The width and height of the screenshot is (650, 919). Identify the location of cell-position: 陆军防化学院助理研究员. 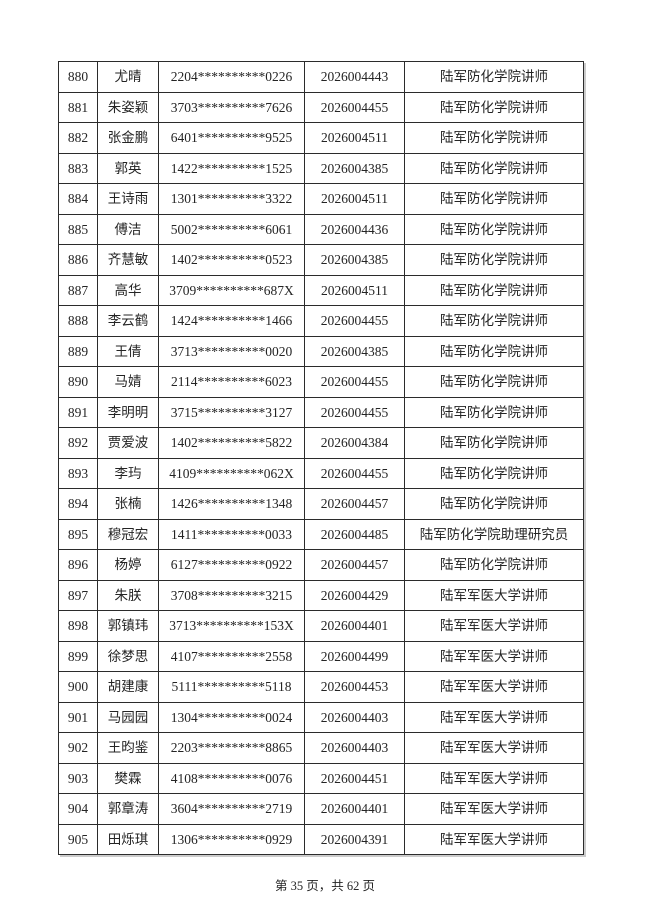
(494, 534).